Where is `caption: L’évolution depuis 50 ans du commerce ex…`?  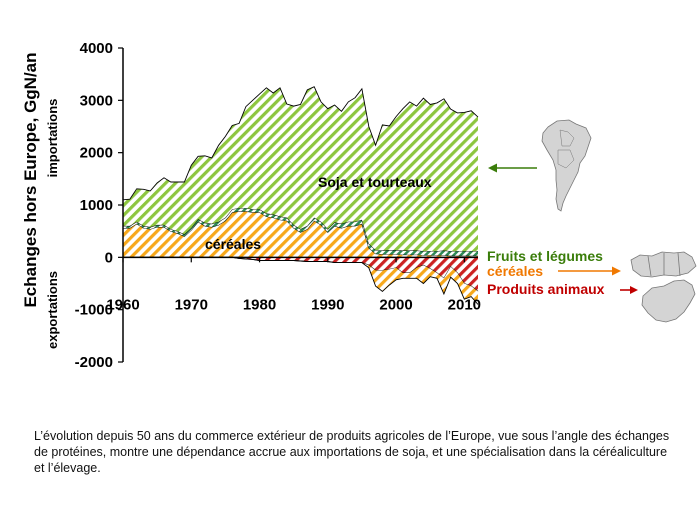
caption: L’évolution depuis 50 ans du commerce ex… is located at coordinates (352, 452).